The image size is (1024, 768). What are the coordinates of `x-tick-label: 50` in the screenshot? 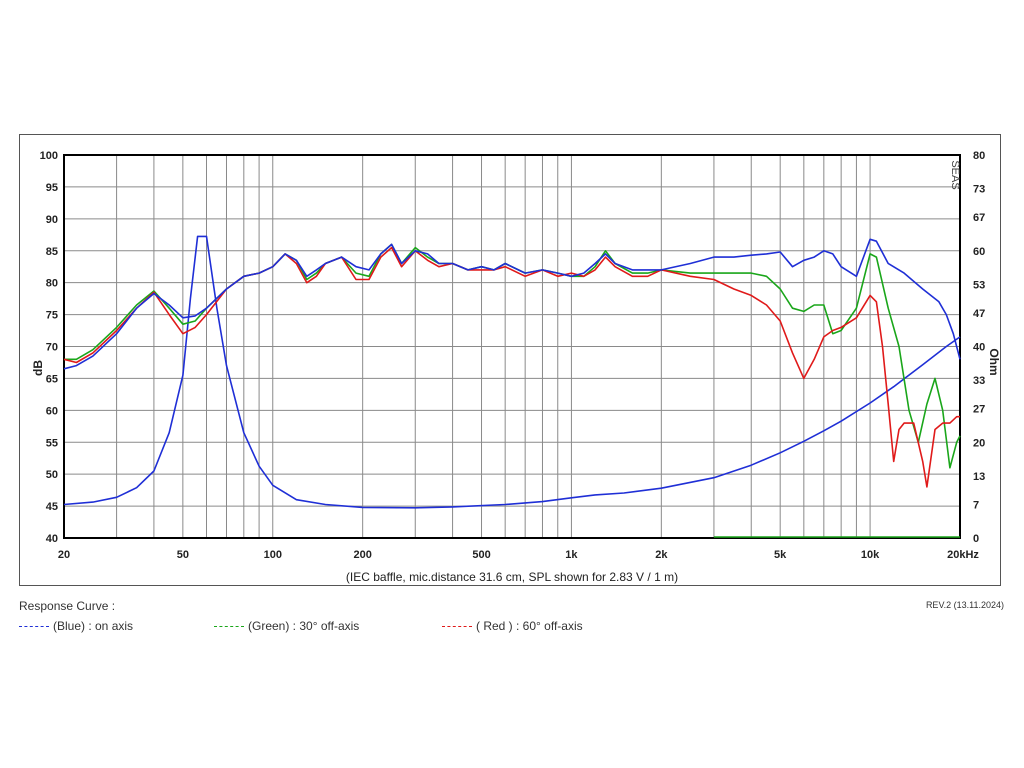 It's located at (183, 555).